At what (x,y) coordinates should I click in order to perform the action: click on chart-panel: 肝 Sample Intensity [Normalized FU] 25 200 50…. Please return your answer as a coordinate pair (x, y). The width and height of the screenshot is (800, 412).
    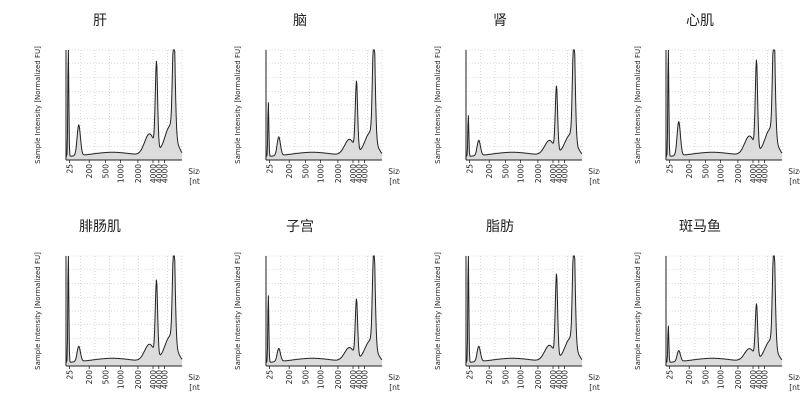
    Looking at the image, I should click on (100, 103).